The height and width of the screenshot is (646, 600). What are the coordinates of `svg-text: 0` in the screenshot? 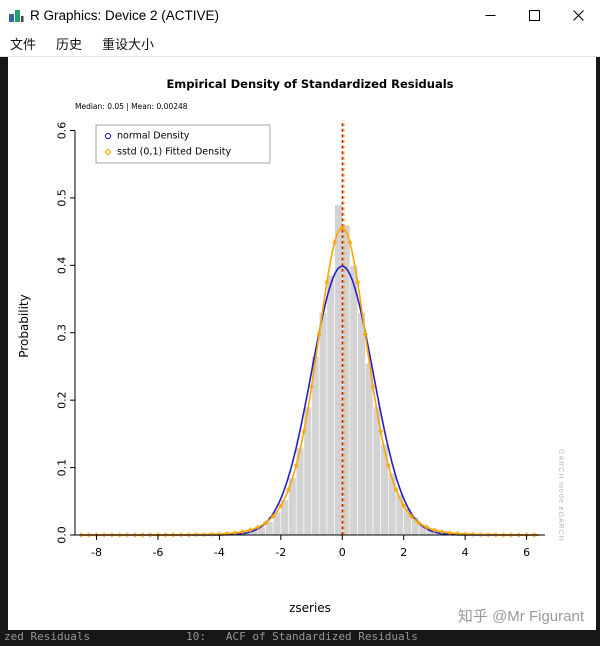 It's located at (342, 552).